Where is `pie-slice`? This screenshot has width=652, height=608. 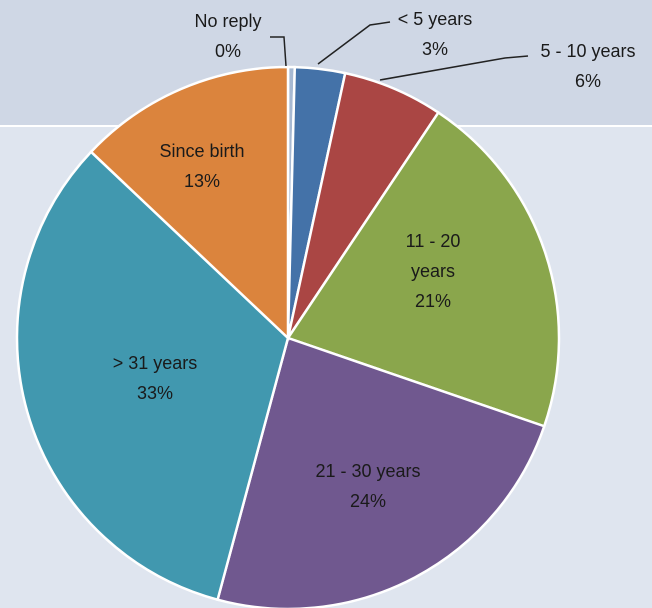 pie-slice is located at coordinates (189, 203).